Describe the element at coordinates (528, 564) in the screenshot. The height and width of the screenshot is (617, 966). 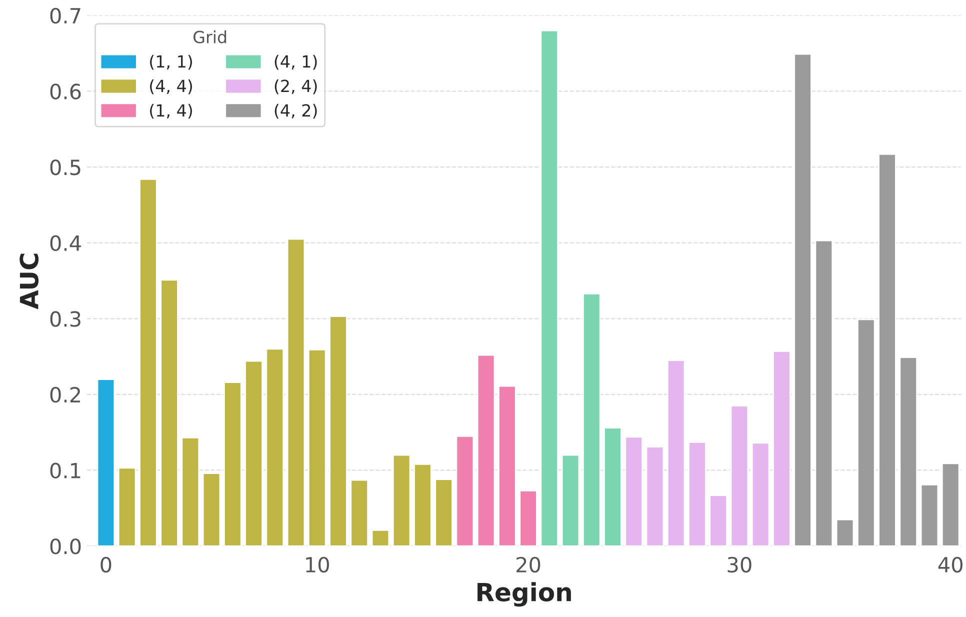
I see `x-tick-label: 20` at that location.